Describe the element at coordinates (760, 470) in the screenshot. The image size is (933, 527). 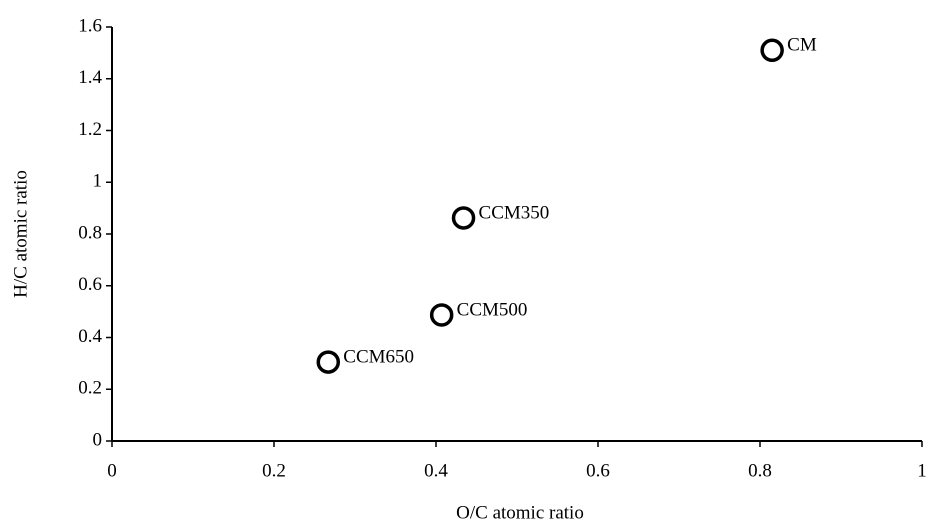
I see `x-tick-label: 0.8` at that location.